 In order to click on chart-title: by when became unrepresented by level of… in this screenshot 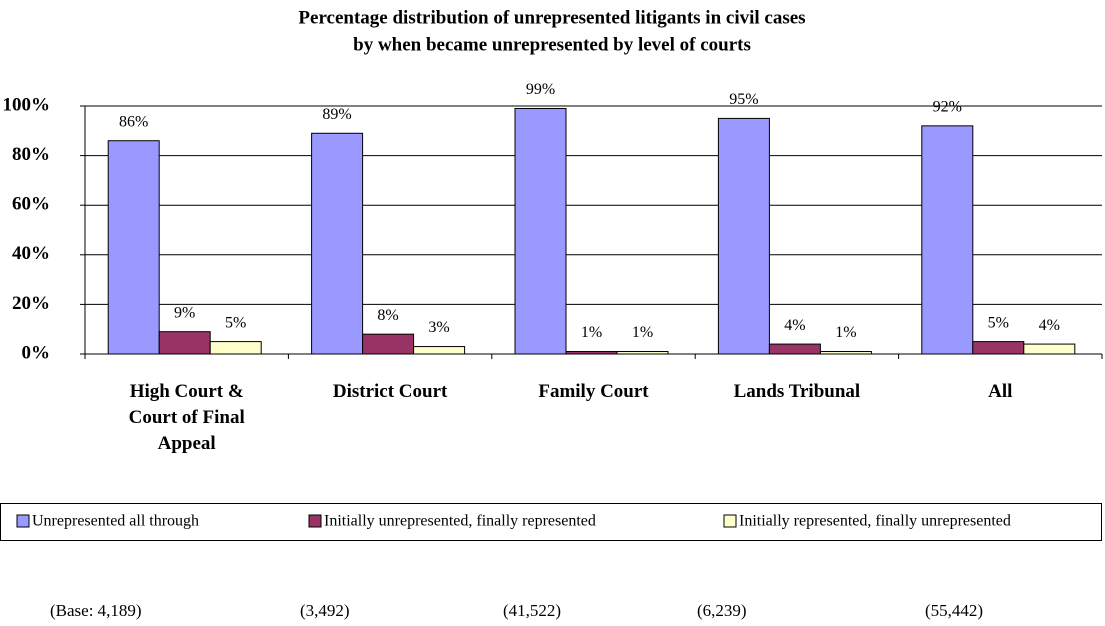, I will do `click(552, 44)`.